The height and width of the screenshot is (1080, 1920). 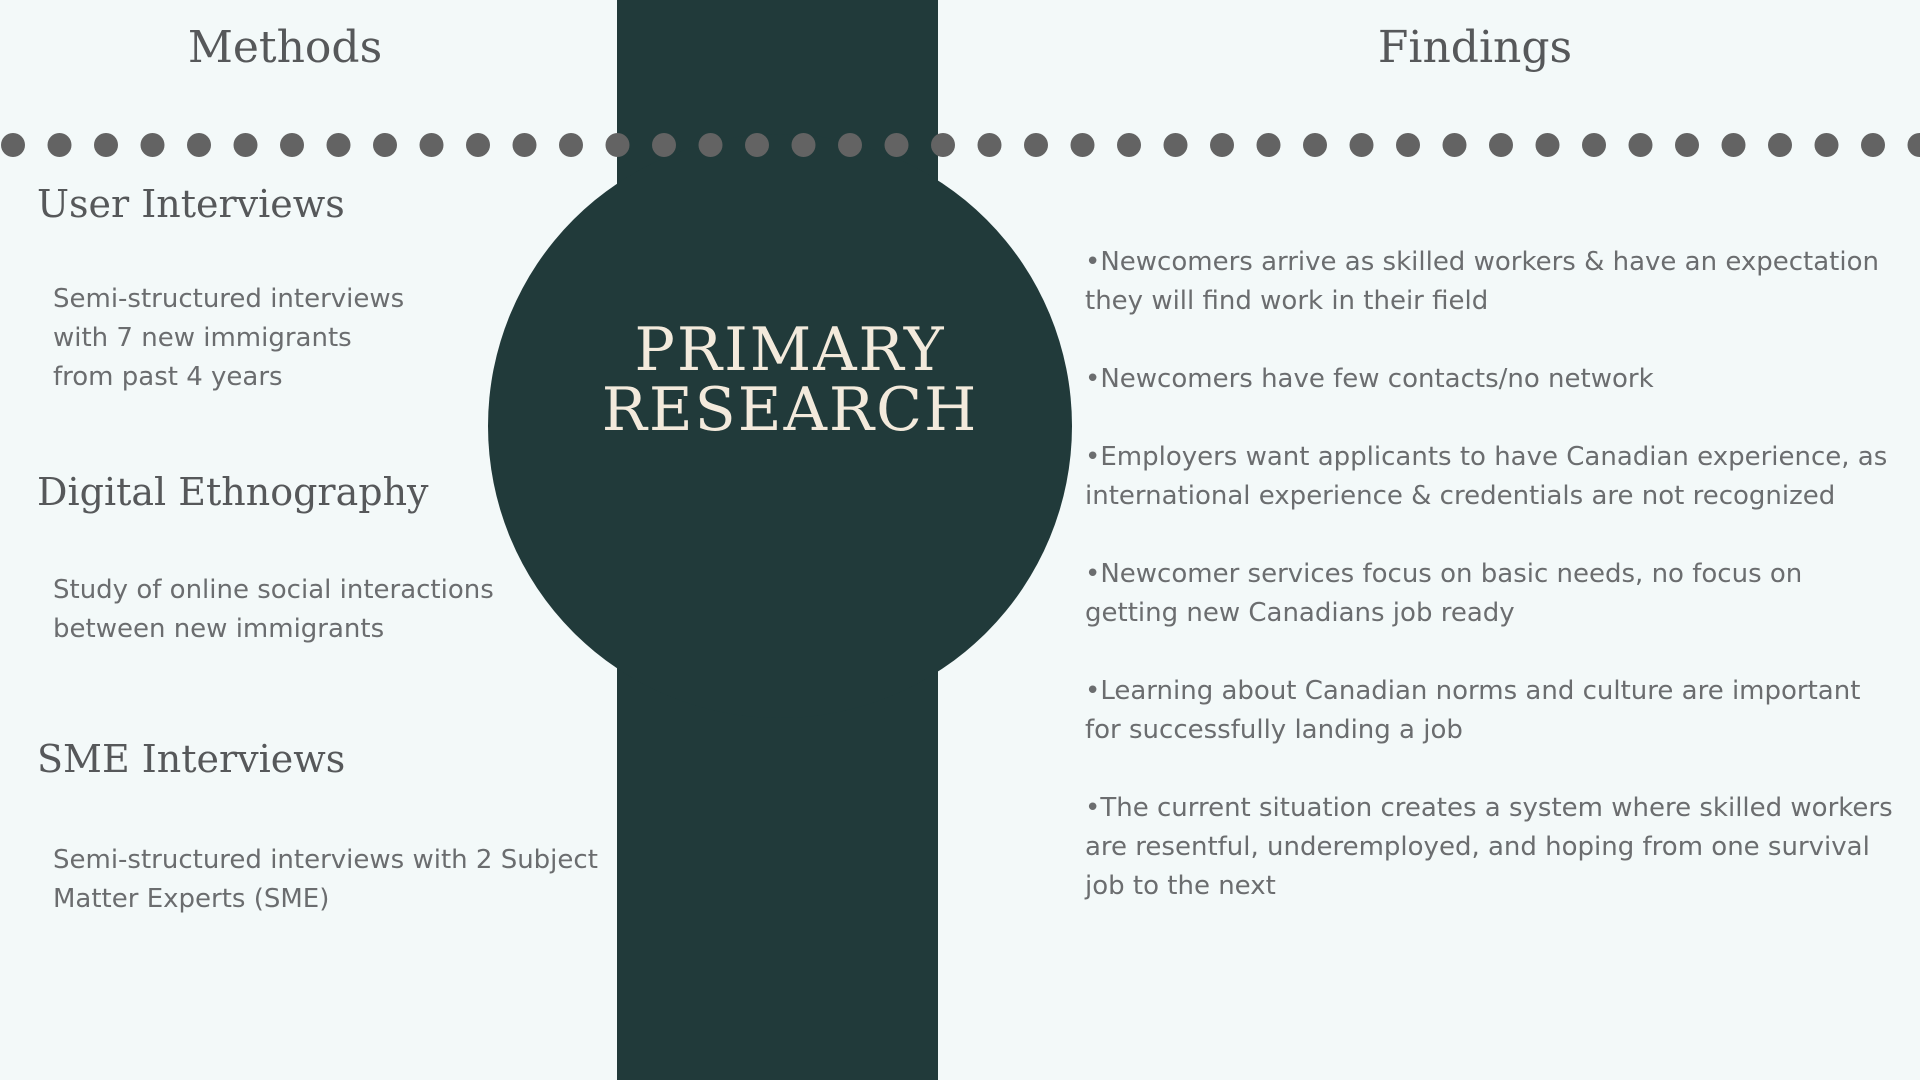 What do you see at coordinates (1369, 379) in the screenshot?
I see `finding-item: •Newcomers have few contacts/no network` at bounding box center [1369, 379].